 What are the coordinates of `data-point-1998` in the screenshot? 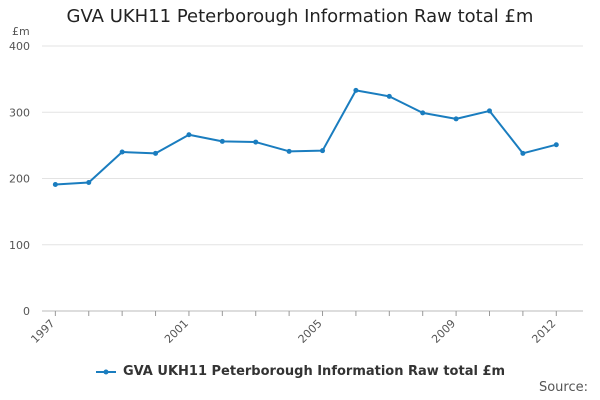 It's located at (89, 182).